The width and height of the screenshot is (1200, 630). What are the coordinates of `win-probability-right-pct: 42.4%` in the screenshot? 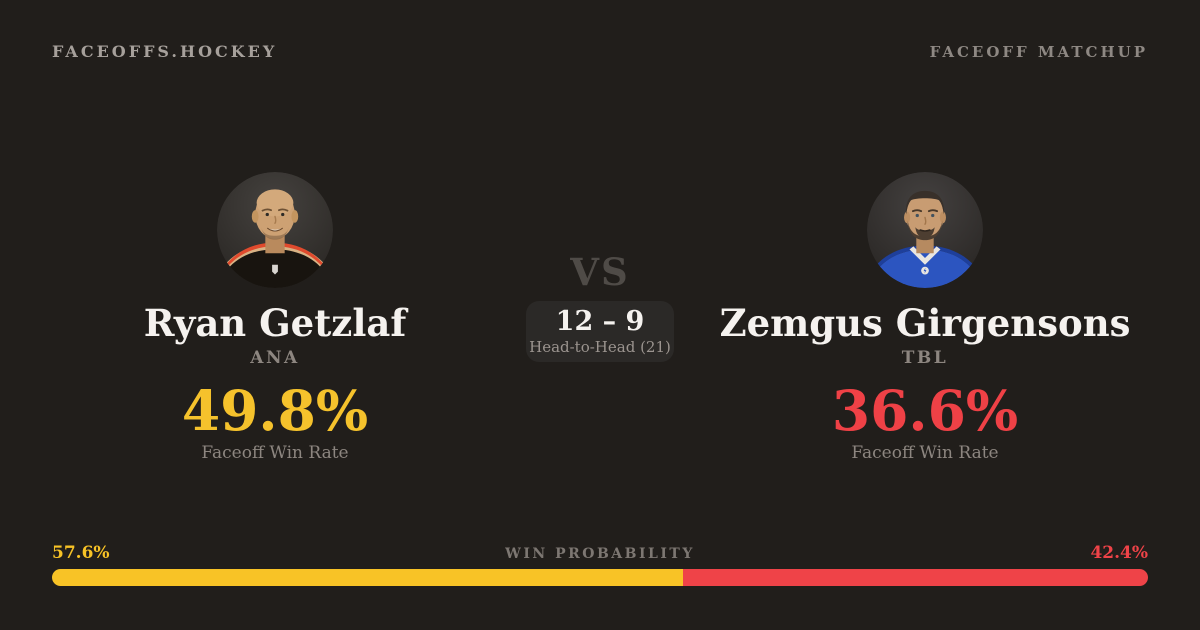 It's located at (1119, 553).